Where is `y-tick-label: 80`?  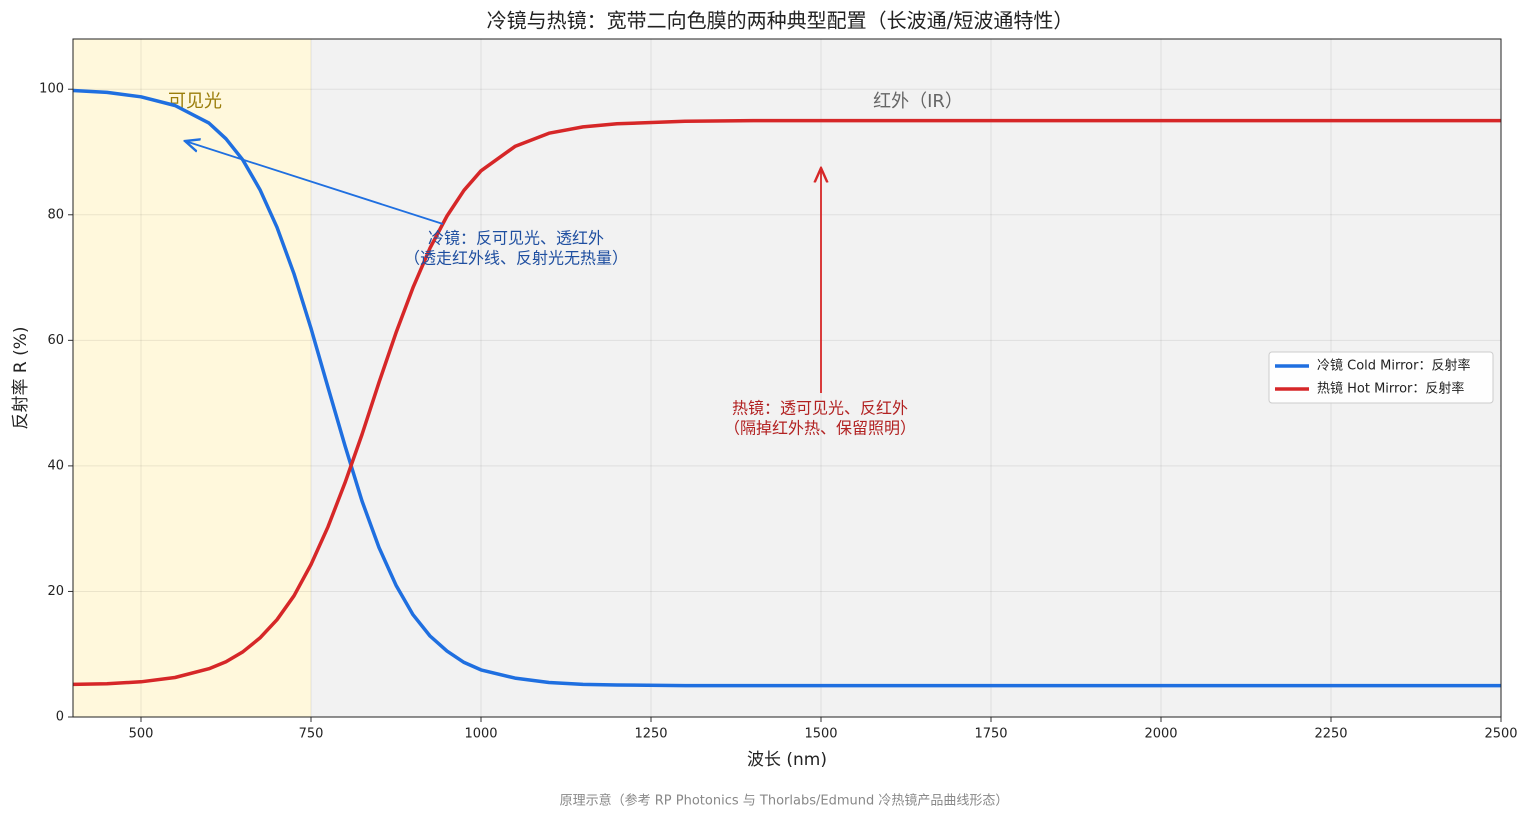
y-tick-label: 80 is located at coordinates (55, 214).